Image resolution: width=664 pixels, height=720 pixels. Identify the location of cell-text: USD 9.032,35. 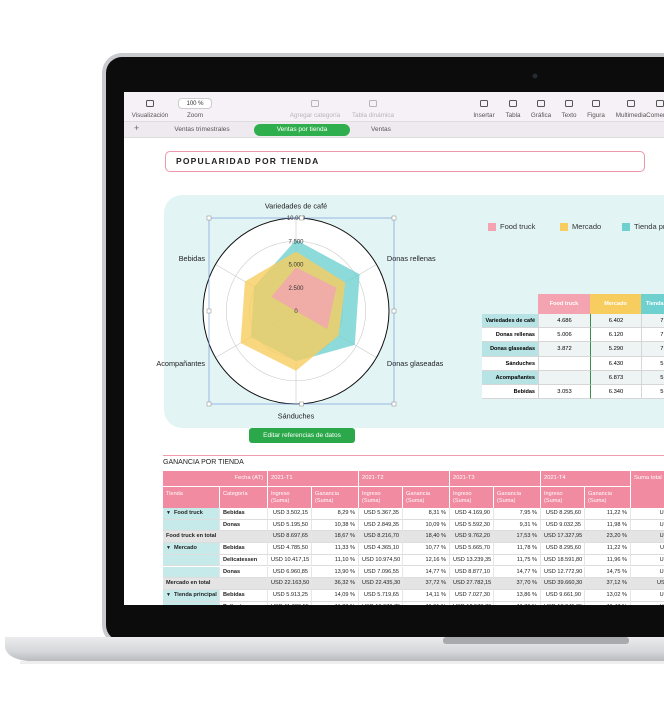
(563, 524).